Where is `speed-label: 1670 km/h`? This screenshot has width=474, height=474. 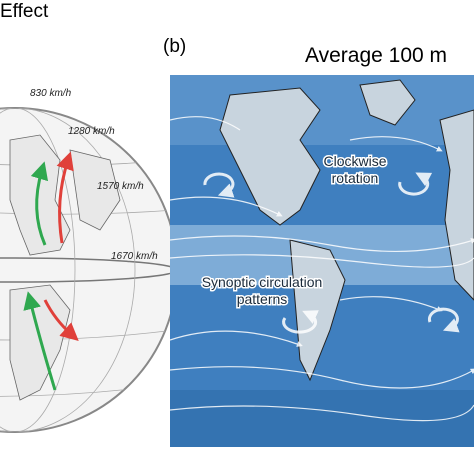 speed-label: 1670 km/h is located at coordinates (134, 256).